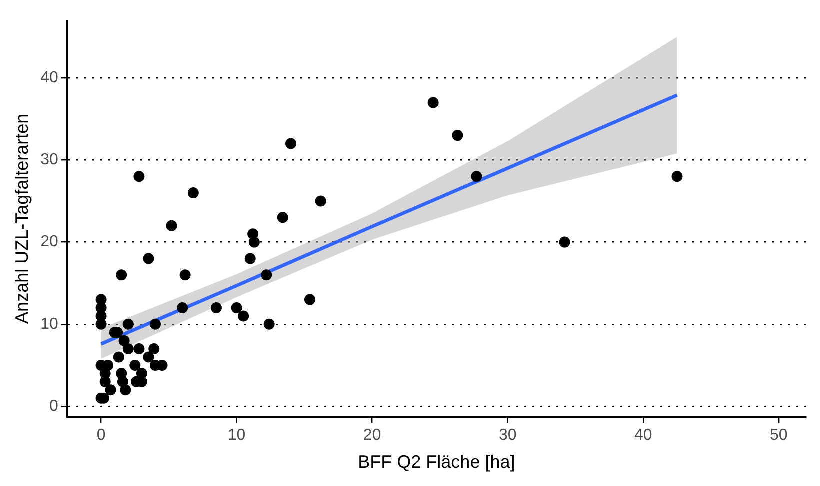 This screenshot has height=486, width=820. I want to click on x-tick-label: 0, so click(101, 435).